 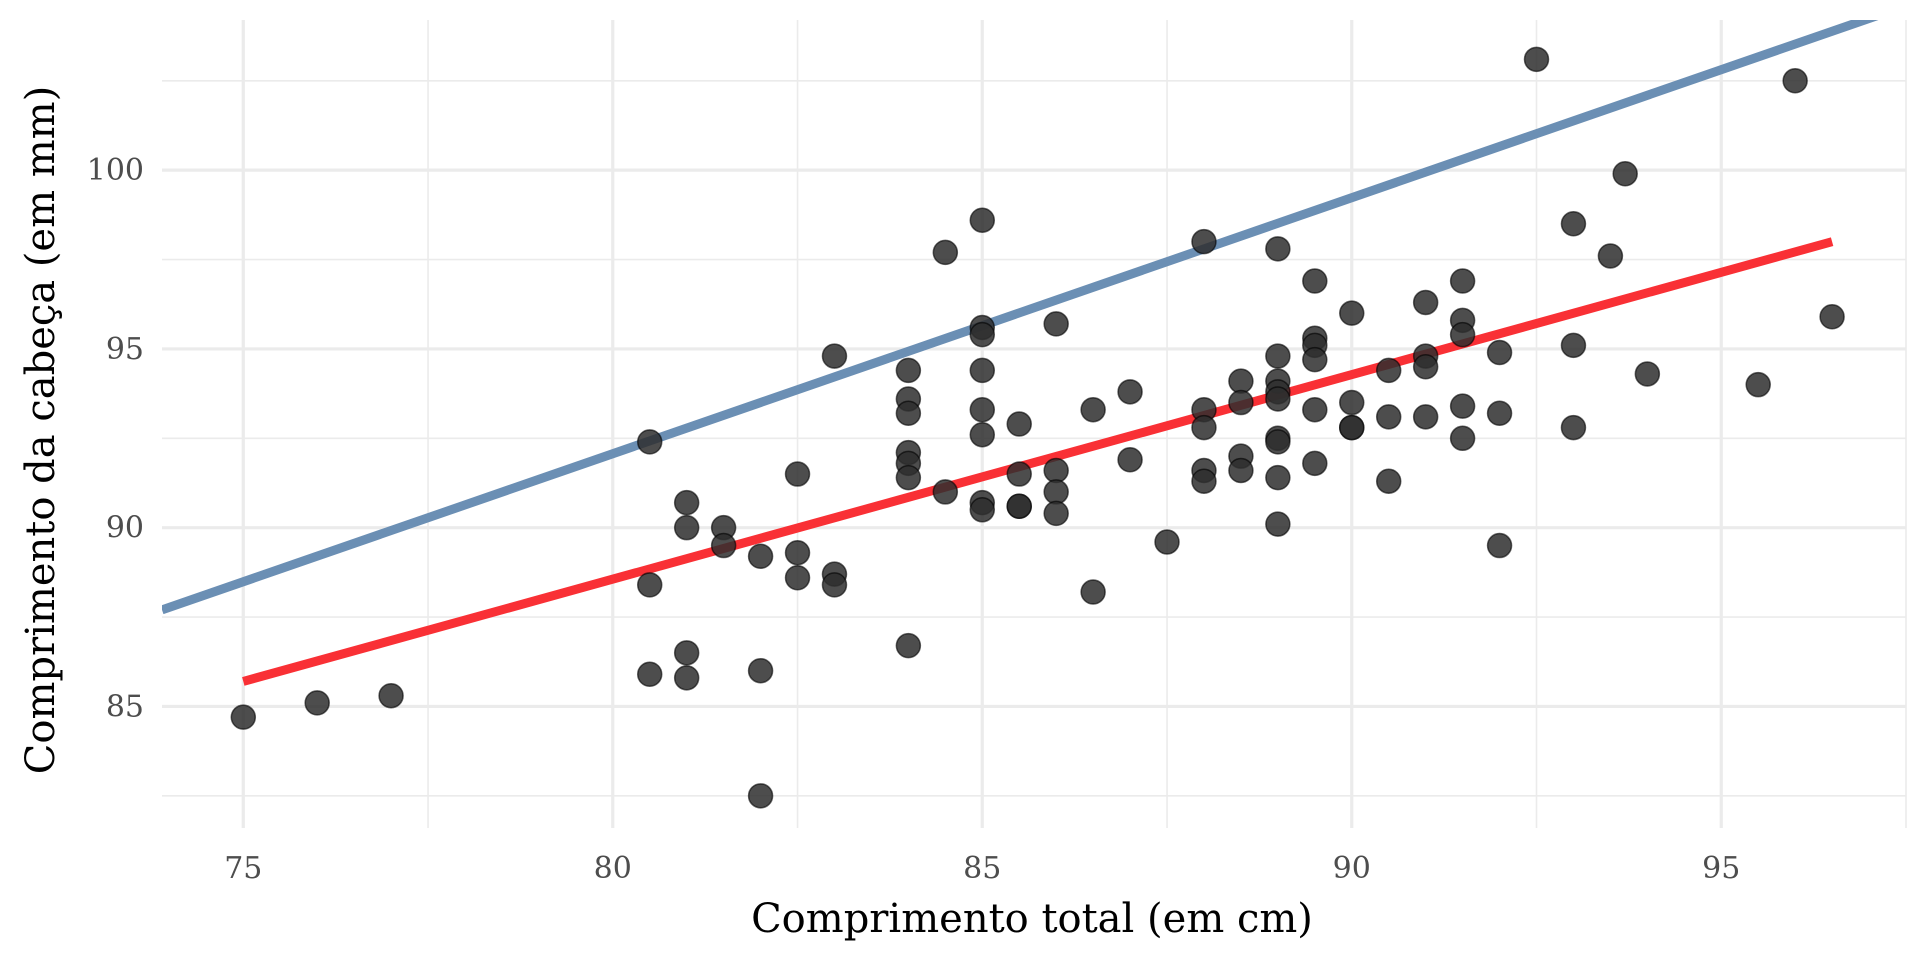 I want to click on x-axis-tick-labels: 75 80 85 90 95, so click(x=982, y=868).